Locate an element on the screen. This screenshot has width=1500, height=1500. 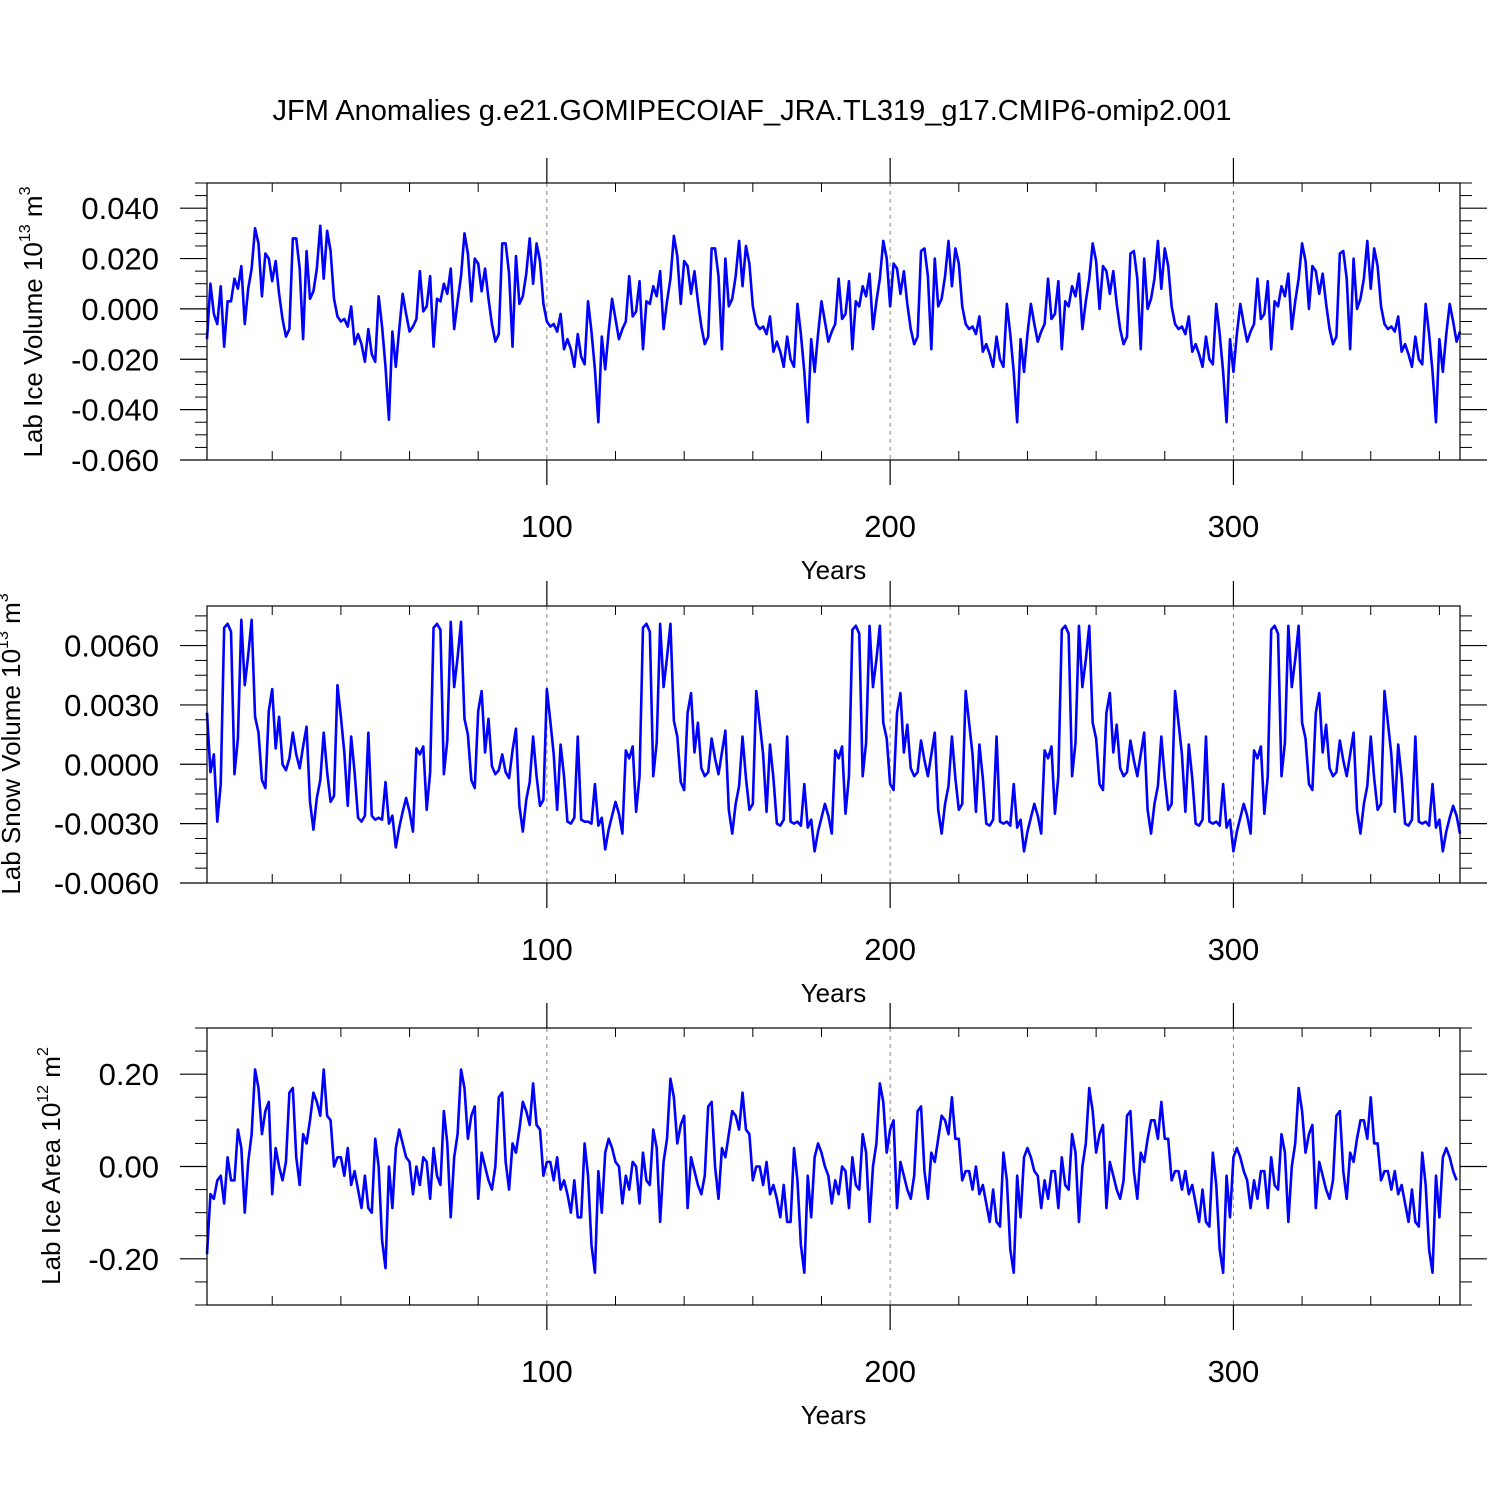
y-tick-label: 0.020 is located at coordinates (120, 259).